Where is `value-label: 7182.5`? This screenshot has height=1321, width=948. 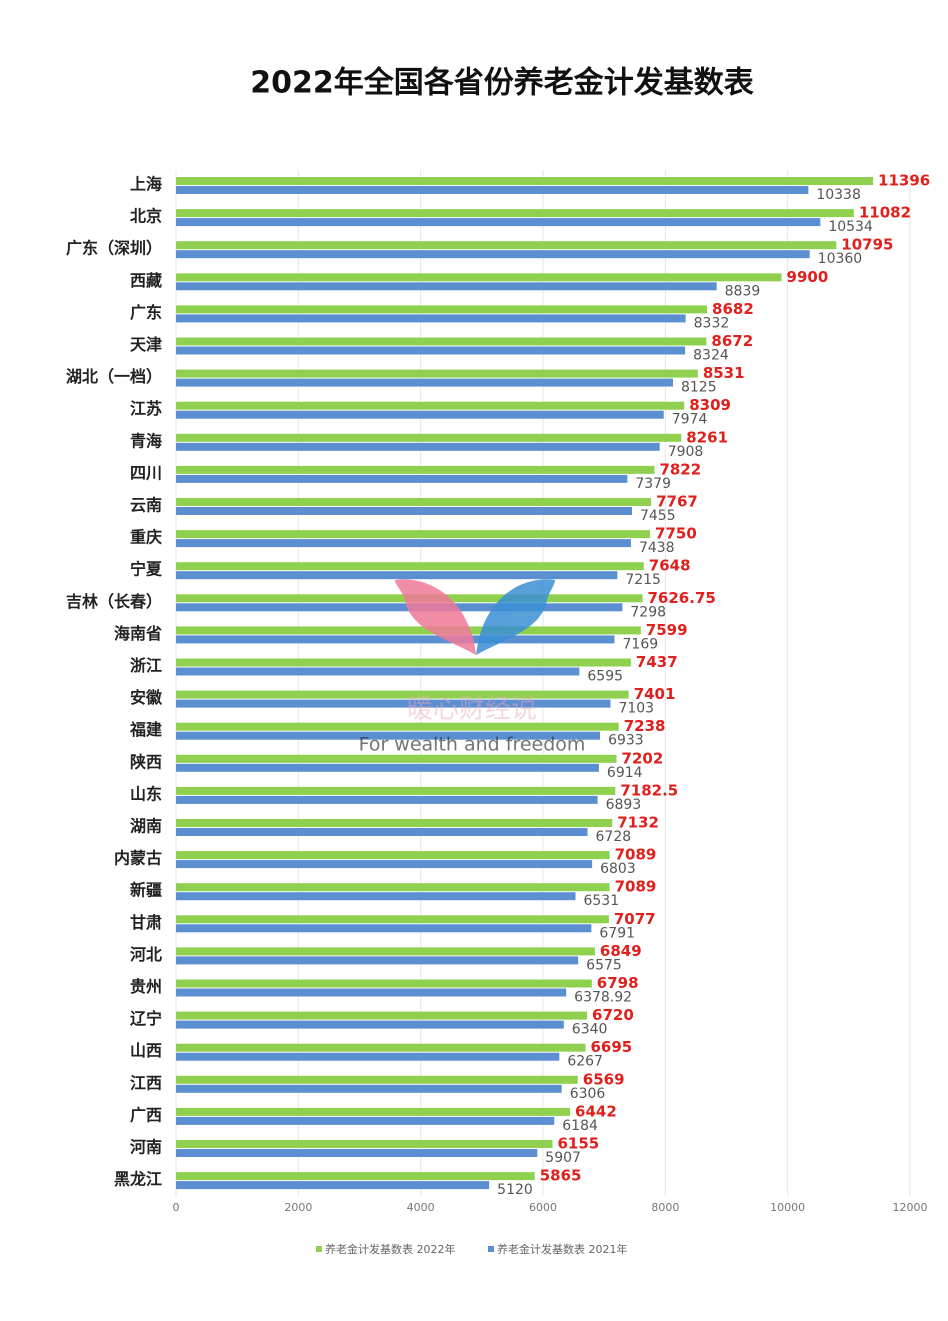
value-label: 7182.5 is located at coordinates (649, 790).